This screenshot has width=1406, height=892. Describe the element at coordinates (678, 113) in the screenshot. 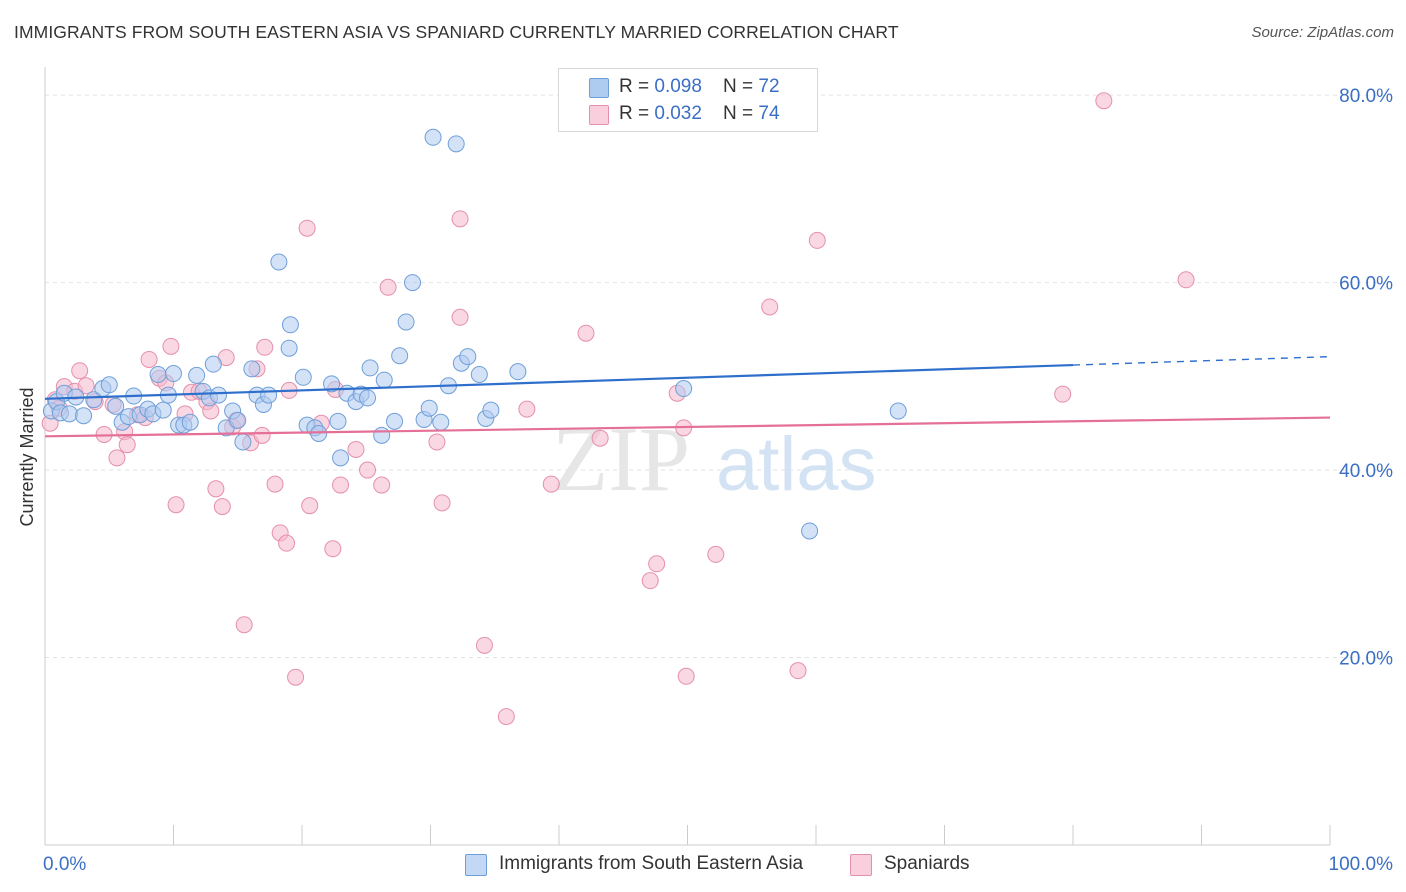

I see `legend-r-value: 0.032` at that location.